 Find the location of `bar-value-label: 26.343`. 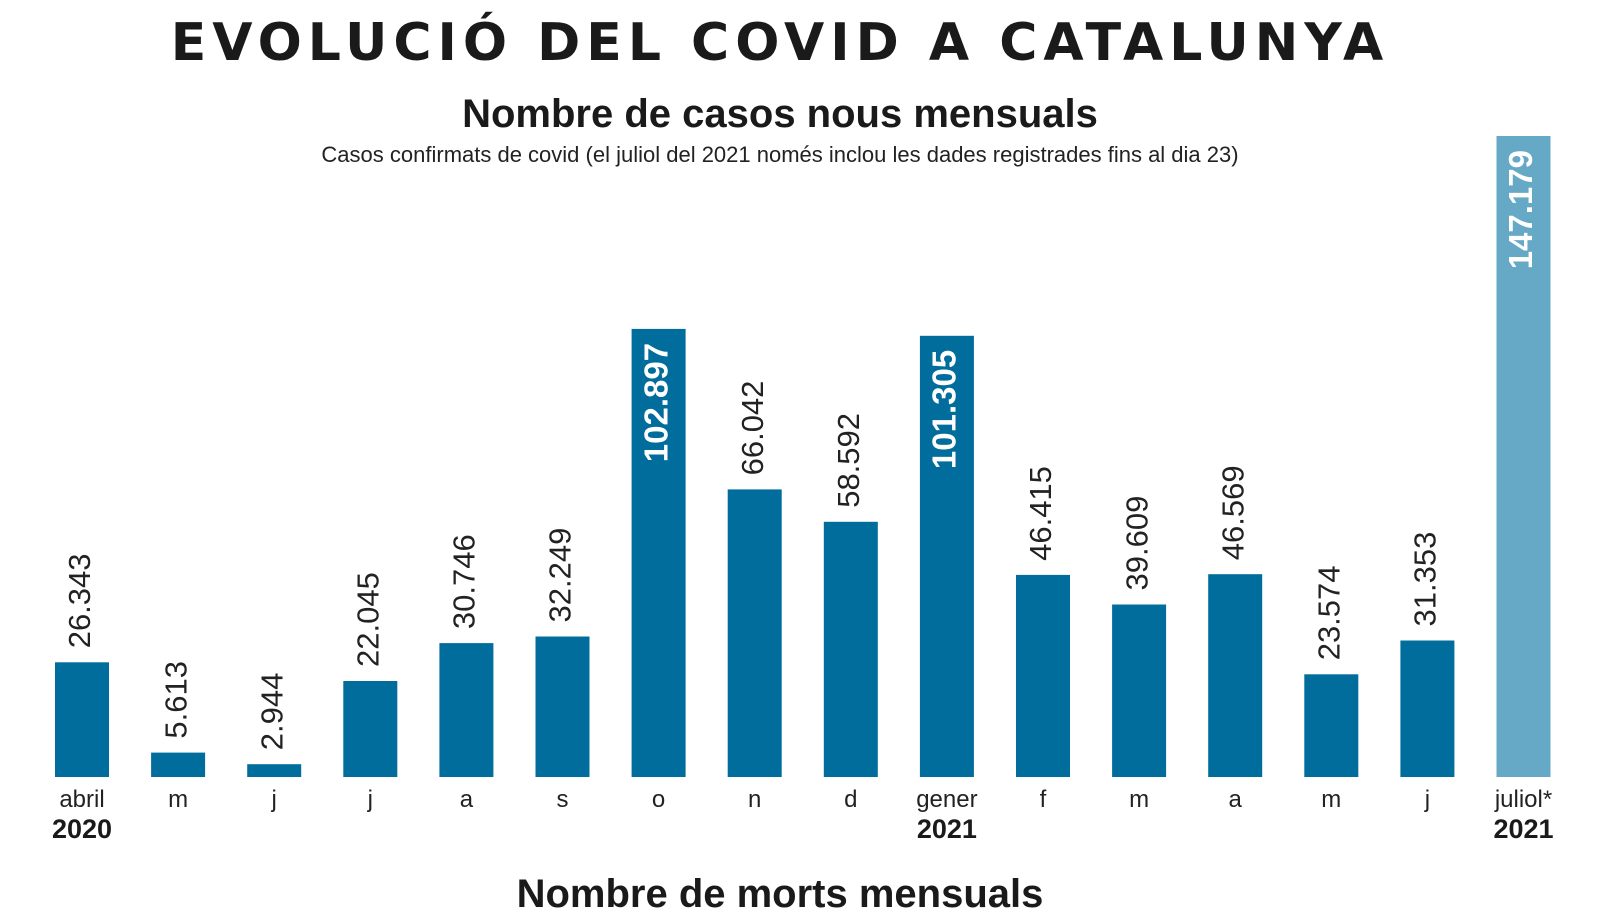

bar-value-label: 26.343 is located at coordinates (79, 600).